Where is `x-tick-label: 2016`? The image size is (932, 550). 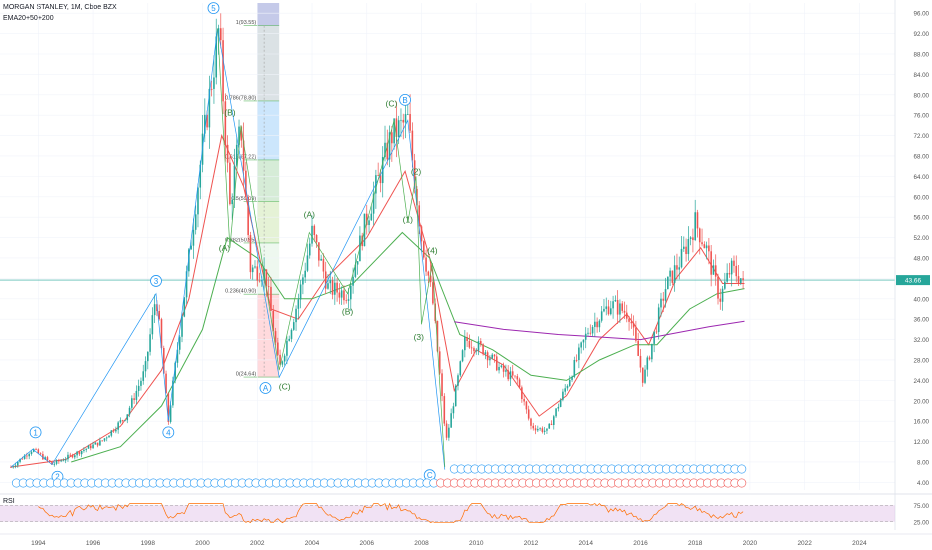
x-tick-label: 2016 is located at coordinates (640, 543).